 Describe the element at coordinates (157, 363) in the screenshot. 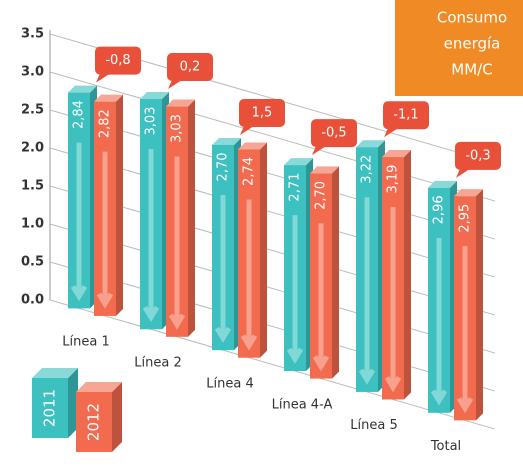

I see `x-tick-label: Línea 2` at that location.